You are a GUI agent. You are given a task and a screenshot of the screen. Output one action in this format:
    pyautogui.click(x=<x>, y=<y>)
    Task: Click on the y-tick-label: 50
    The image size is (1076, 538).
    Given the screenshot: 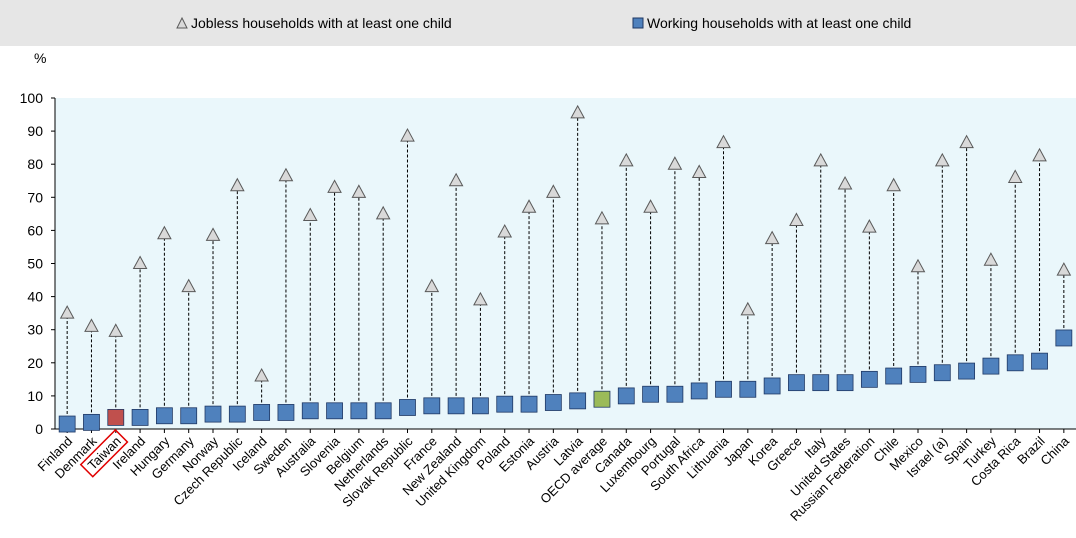 What is the action you would take?
    pyautogui.click(x=35, y=264)
    